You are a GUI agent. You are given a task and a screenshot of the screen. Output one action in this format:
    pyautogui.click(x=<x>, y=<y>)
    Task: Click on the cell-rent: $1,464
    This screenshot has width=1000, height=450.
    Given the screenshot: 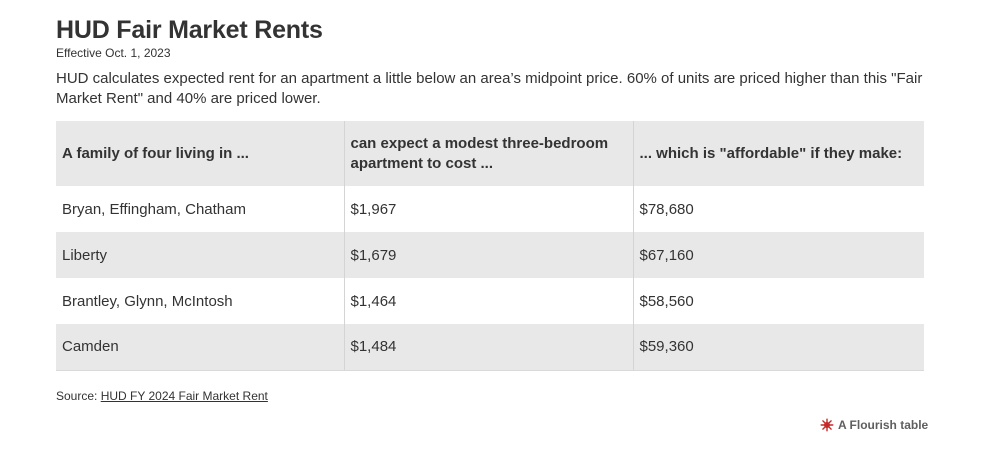 What is the action you would take?
    pyautogui.click(x=488, y=301)
    